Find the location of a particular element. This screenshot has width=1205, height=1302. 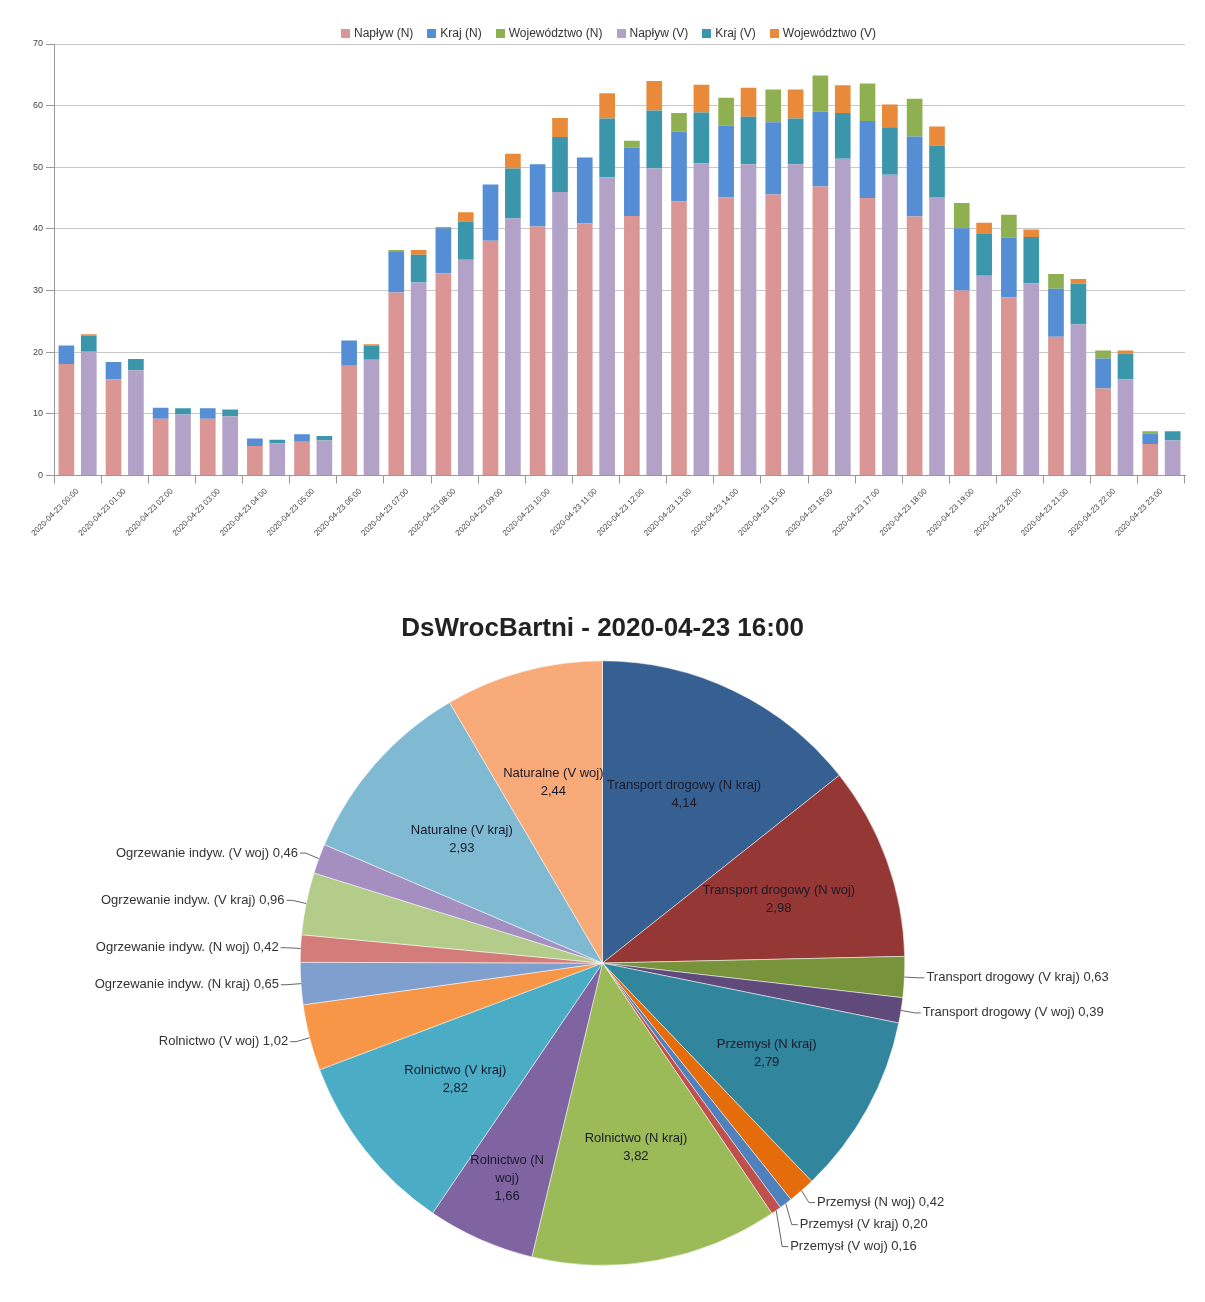

slice-label: Rolnictwo (V kraj) is located at coordinates (455, 1069).